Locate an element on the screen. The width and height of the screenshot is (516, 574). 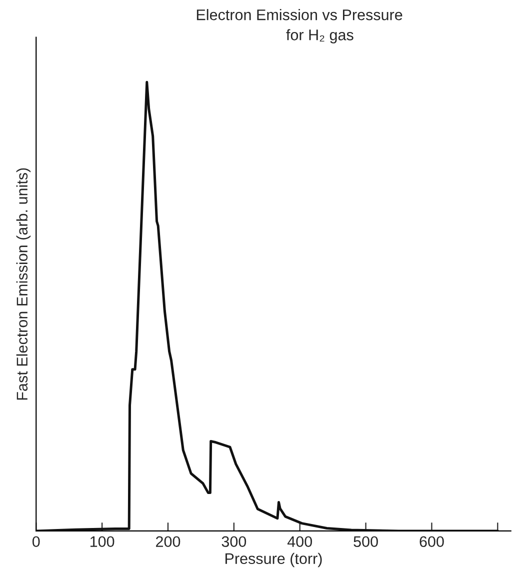
chart-subtitle: for H₂ gas is located at coordinates (320, 36).